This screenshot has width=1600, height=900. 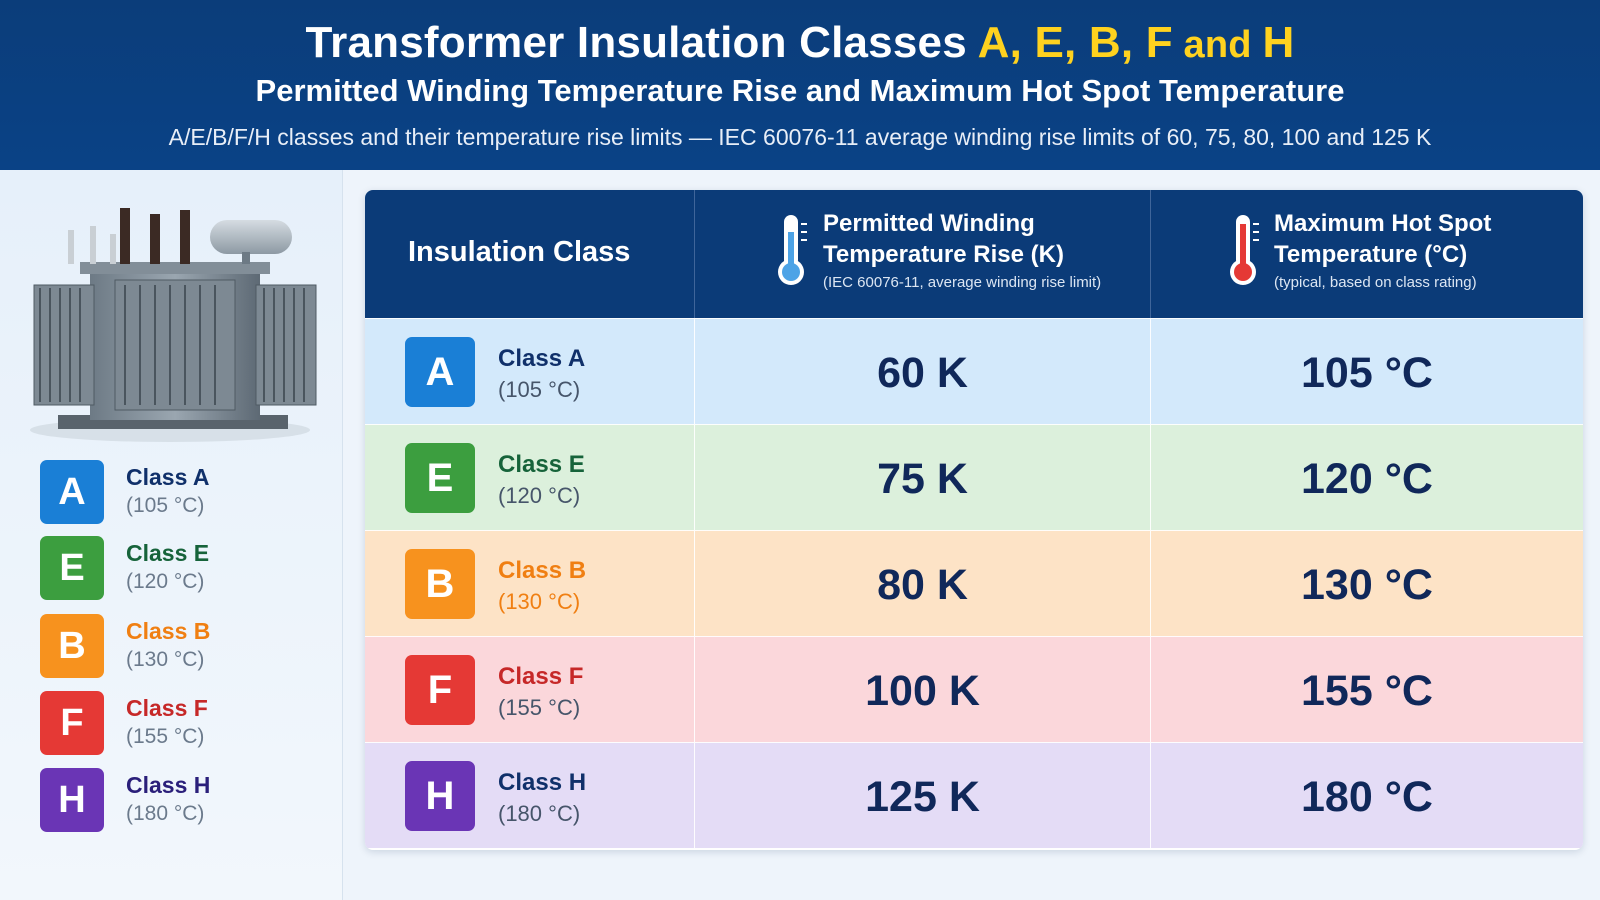 I want to click on cell-class-b: B Class B (130 °C), so click(x=530, y=584).